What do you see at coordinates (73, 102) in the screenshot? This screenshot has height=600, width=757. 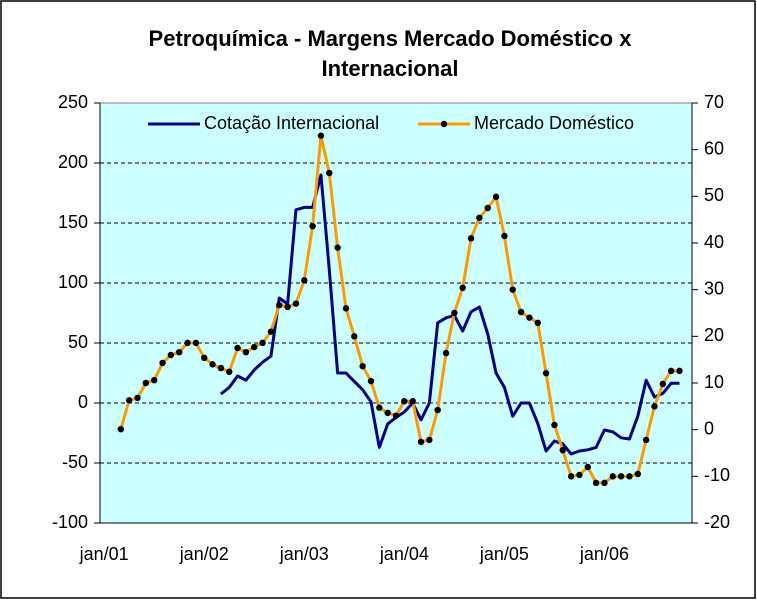 I see `y-tick-label: 250` at bounding box center [73, 102].